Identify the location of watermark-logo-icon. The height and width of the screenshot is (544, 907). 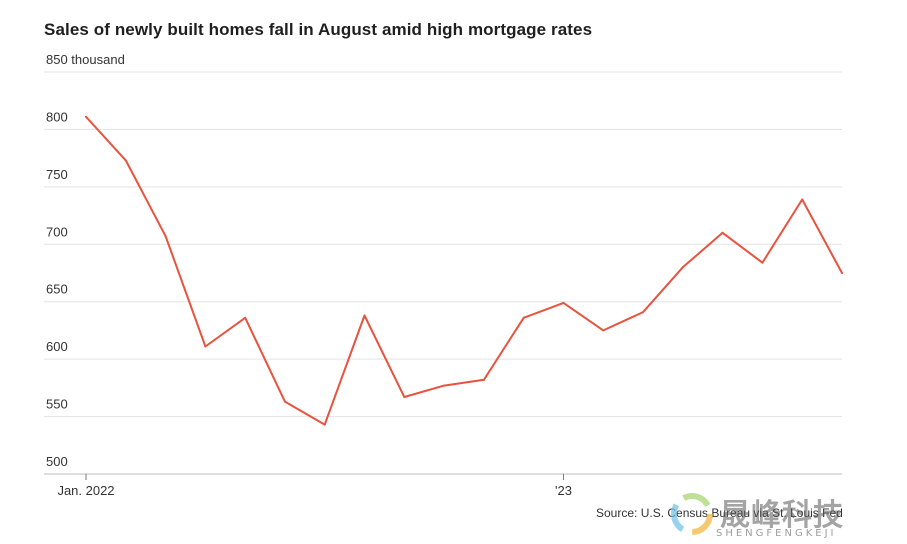
(692, 514).